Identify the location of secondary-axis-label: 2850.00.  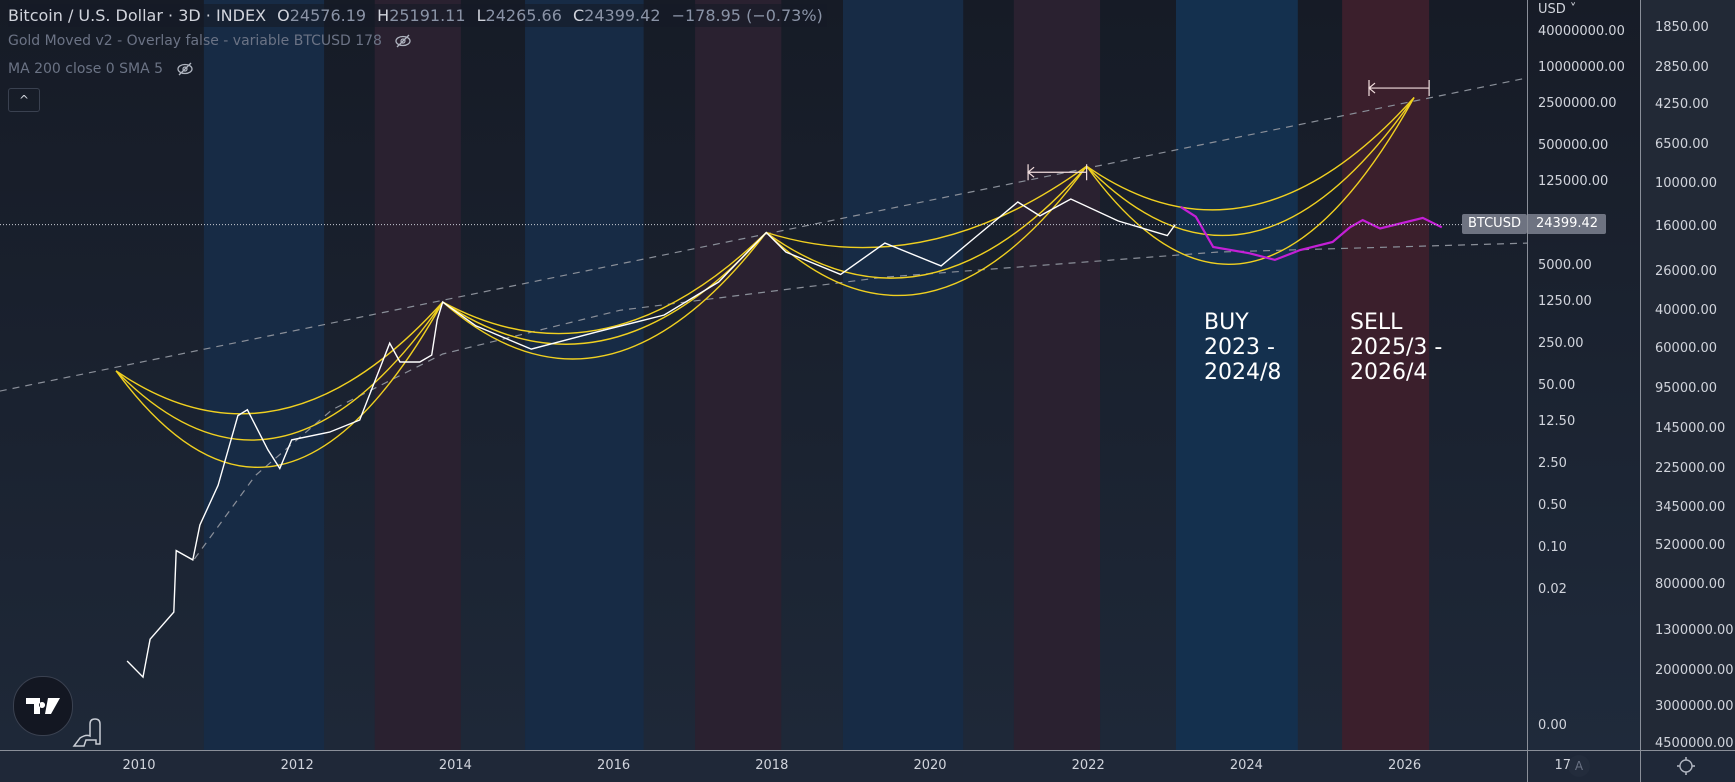
(1682, 67).